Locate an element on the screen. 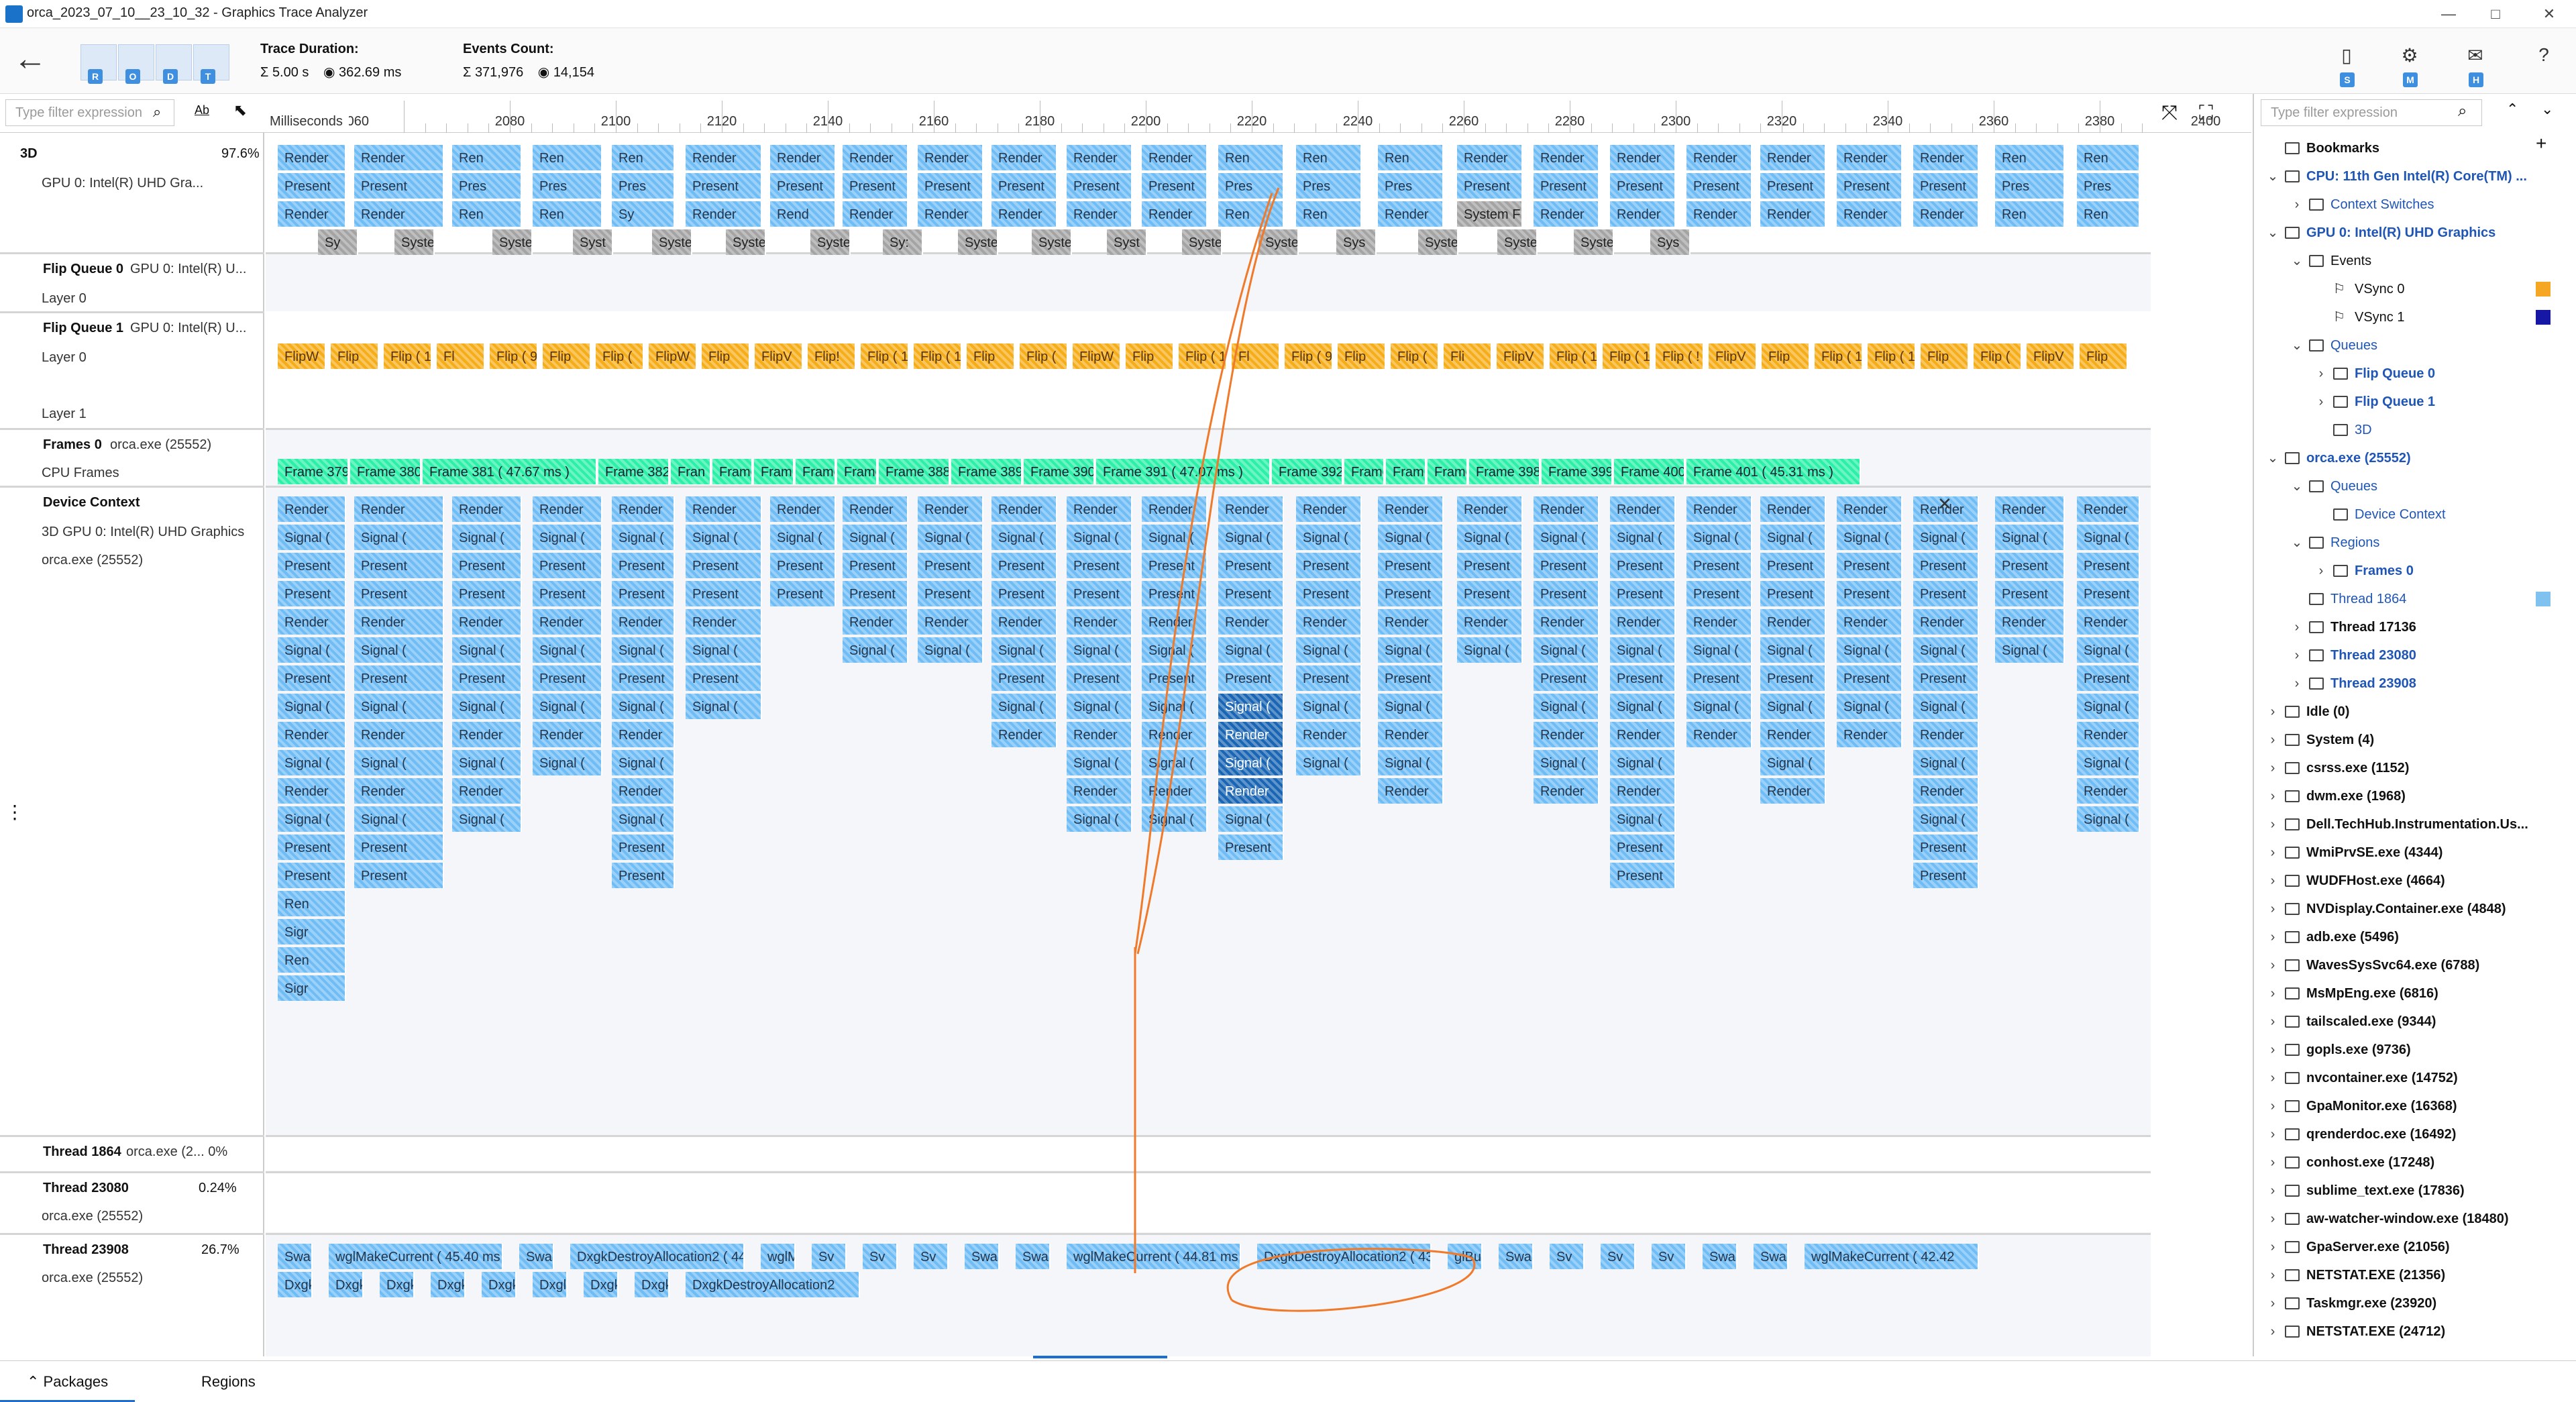 Image resolution: width=2576 pixels, height=1402 pixels. tree-item: › Thread 23908 is located at coordinates (2415, 684).